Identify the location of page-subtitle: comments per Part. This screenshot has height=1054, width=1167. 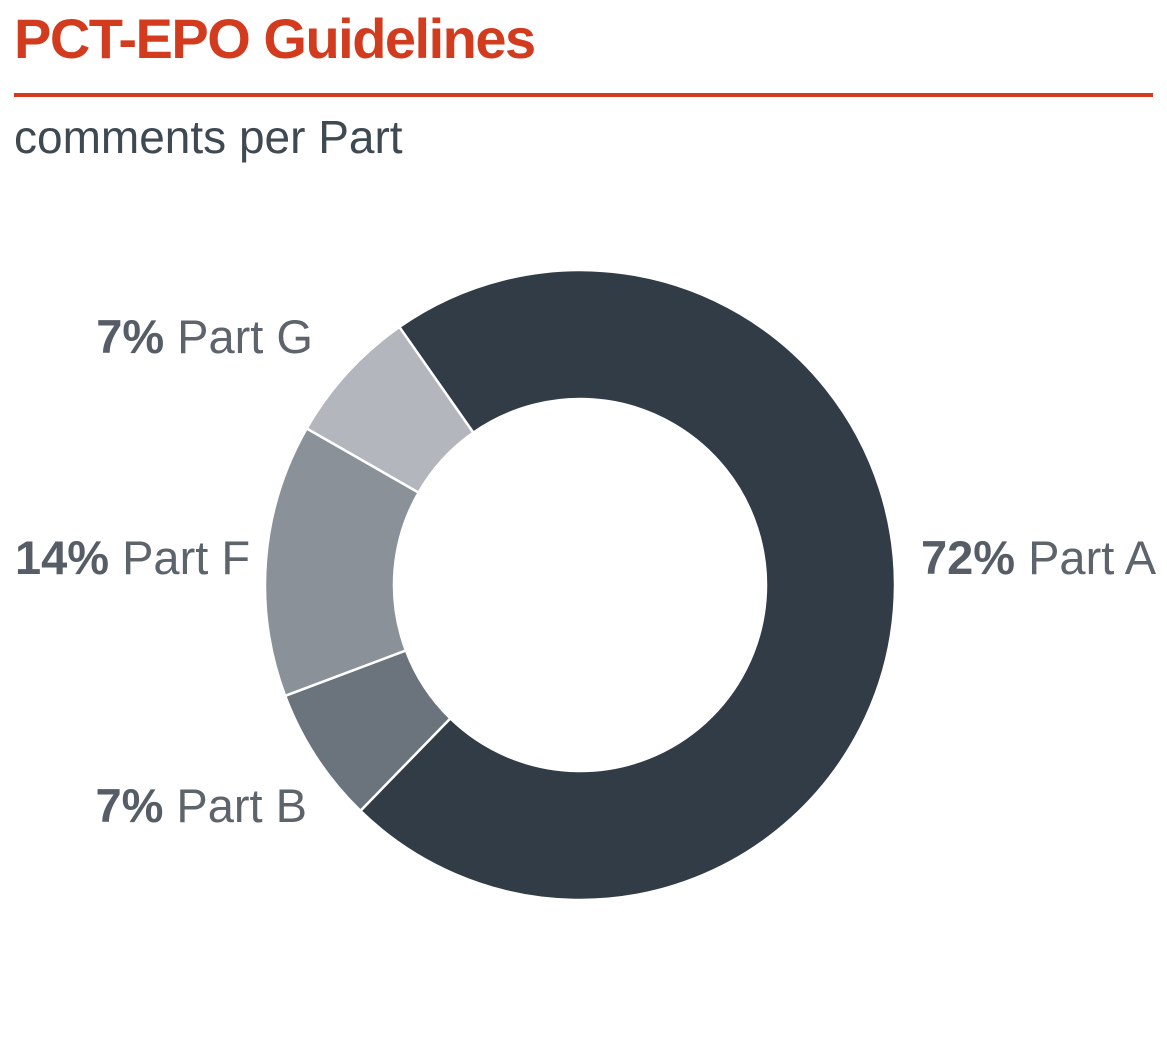
(208, 137).